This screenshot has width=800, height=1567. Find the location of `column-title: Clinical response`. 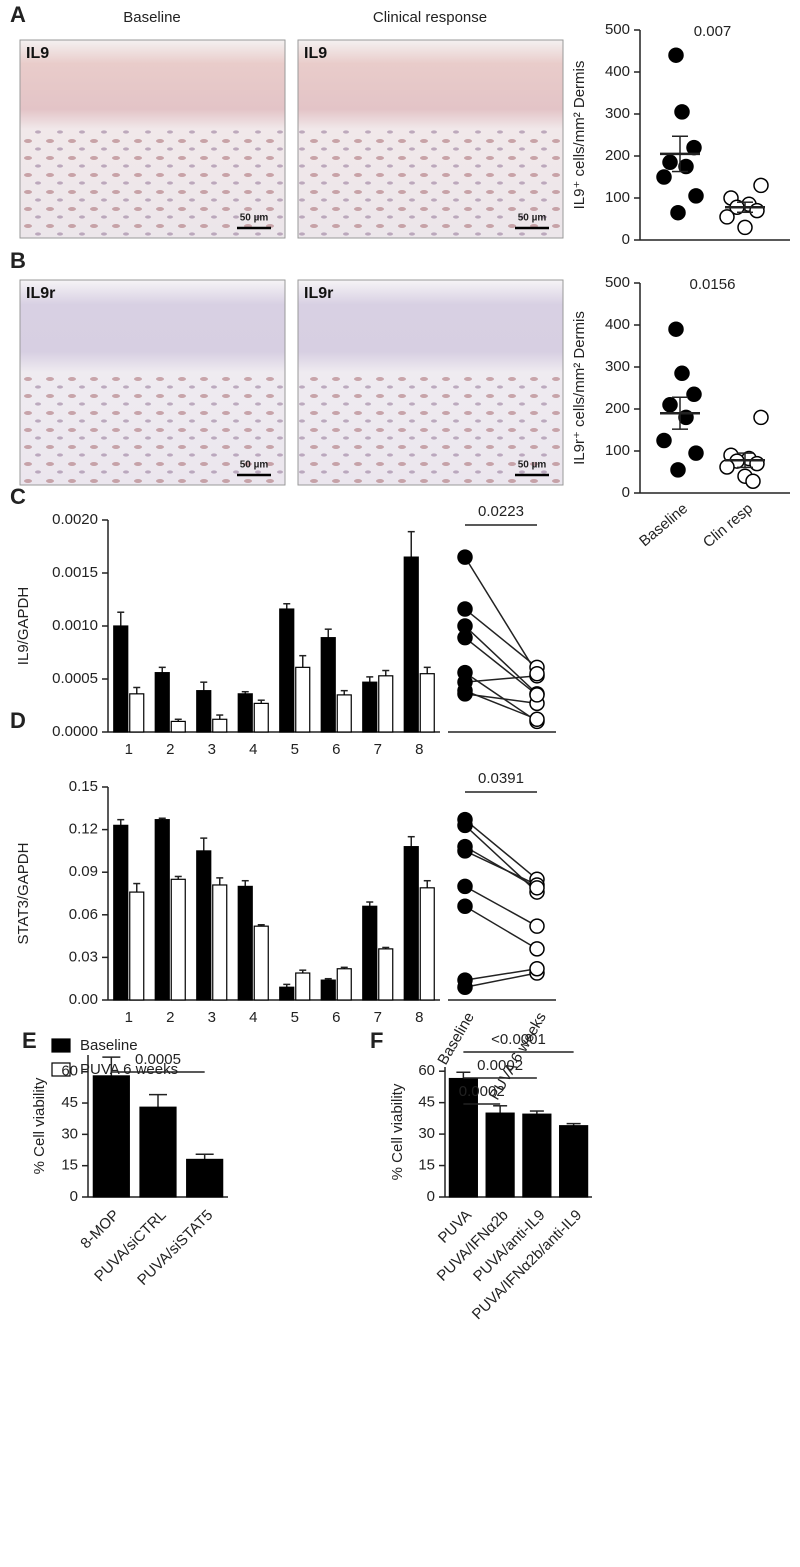

column-title: Clinical response is located at coordinates (430, 17).